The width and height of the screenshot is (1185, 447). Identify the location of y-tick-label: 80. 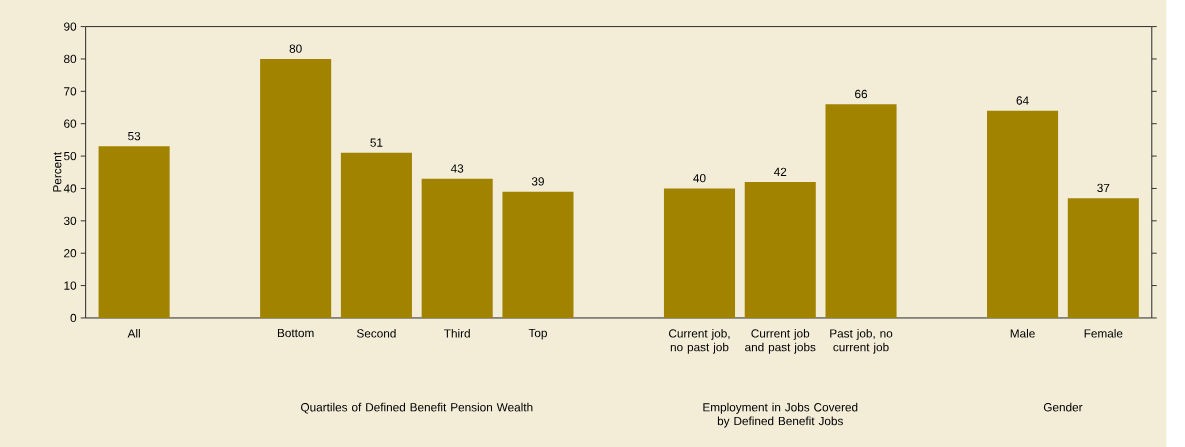
(70, 59).